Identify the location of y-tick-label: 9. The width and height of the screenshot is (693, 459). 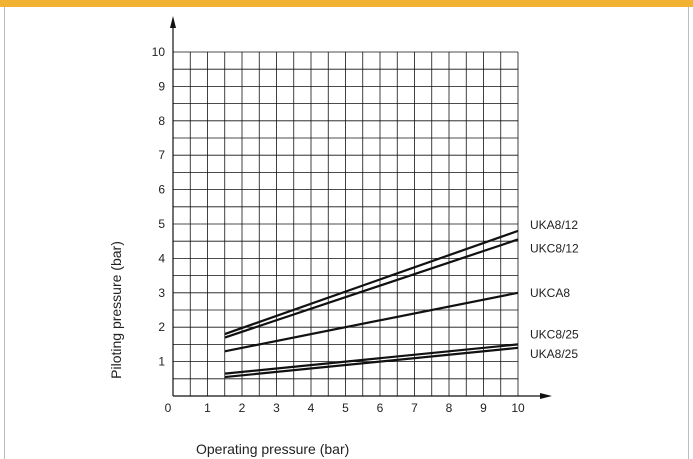
(161, 86).